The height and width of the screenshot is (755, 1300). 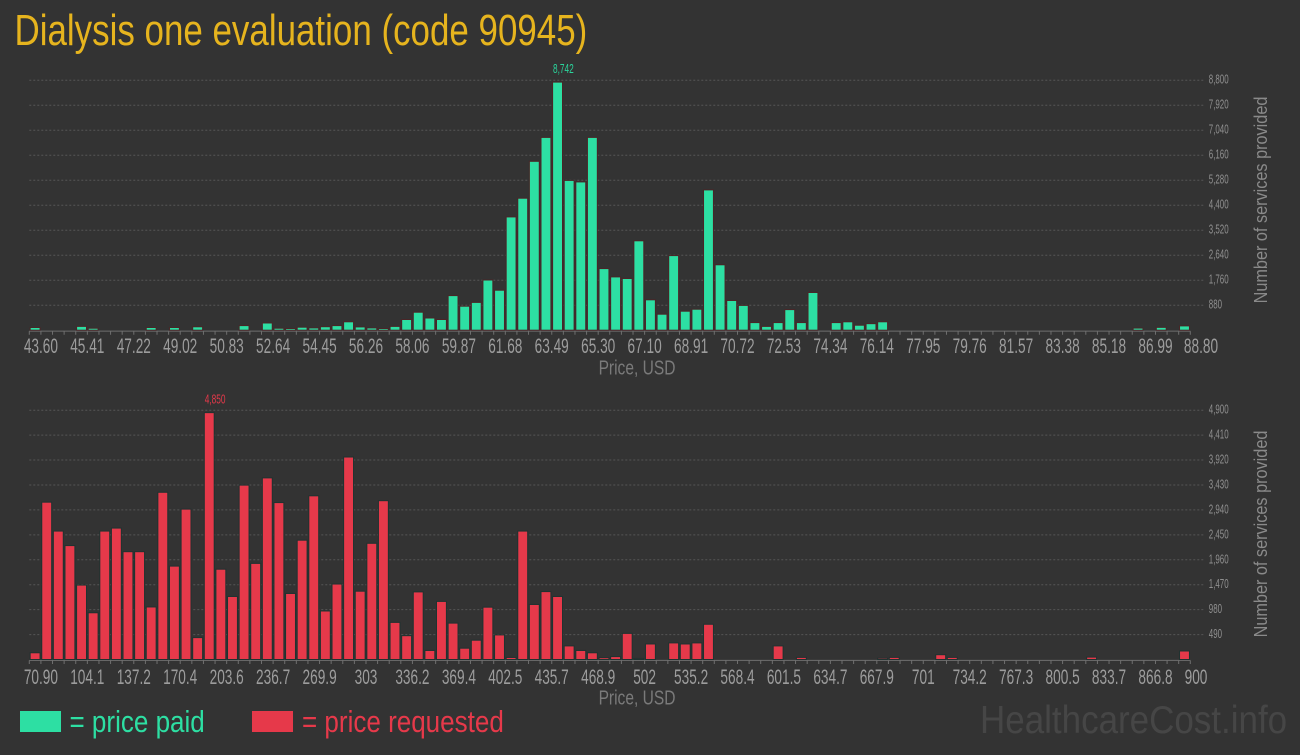 I want to click on svg-text: 170.4, so click(x=180, y=677).